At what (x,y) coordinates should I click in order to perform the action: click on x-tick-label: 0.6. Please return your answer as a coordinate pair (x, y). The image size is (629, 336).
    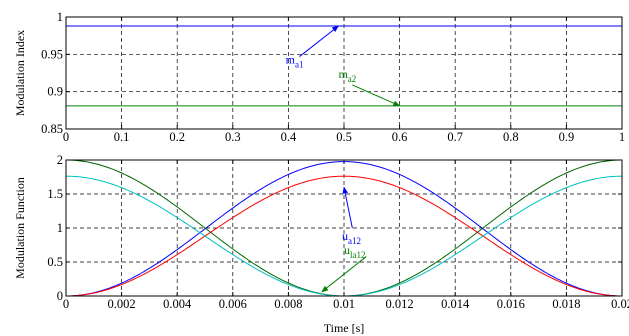
    Looking at the image, I should click on (400, 137).